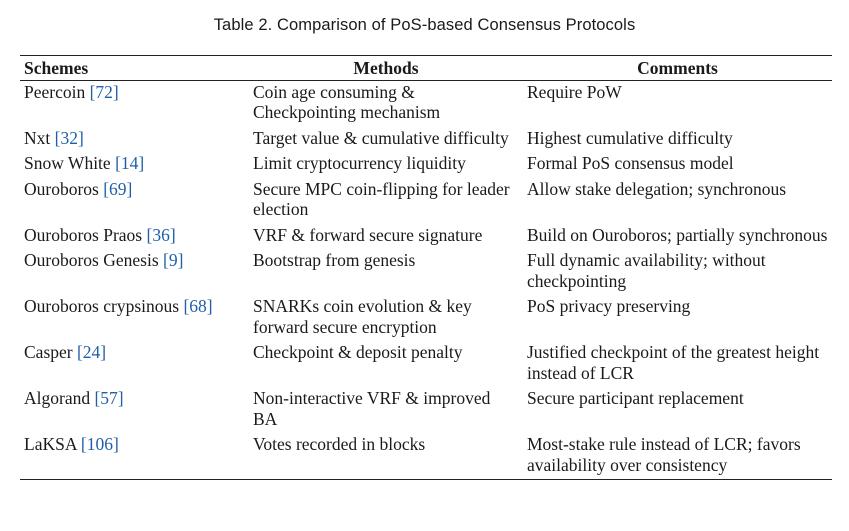 The height and width of the screenshot is (531, 849). Describe the element at coordinates (102, 306) in the screenshot. I see `scheme-name: Ouroboros crypsinous` at that location.